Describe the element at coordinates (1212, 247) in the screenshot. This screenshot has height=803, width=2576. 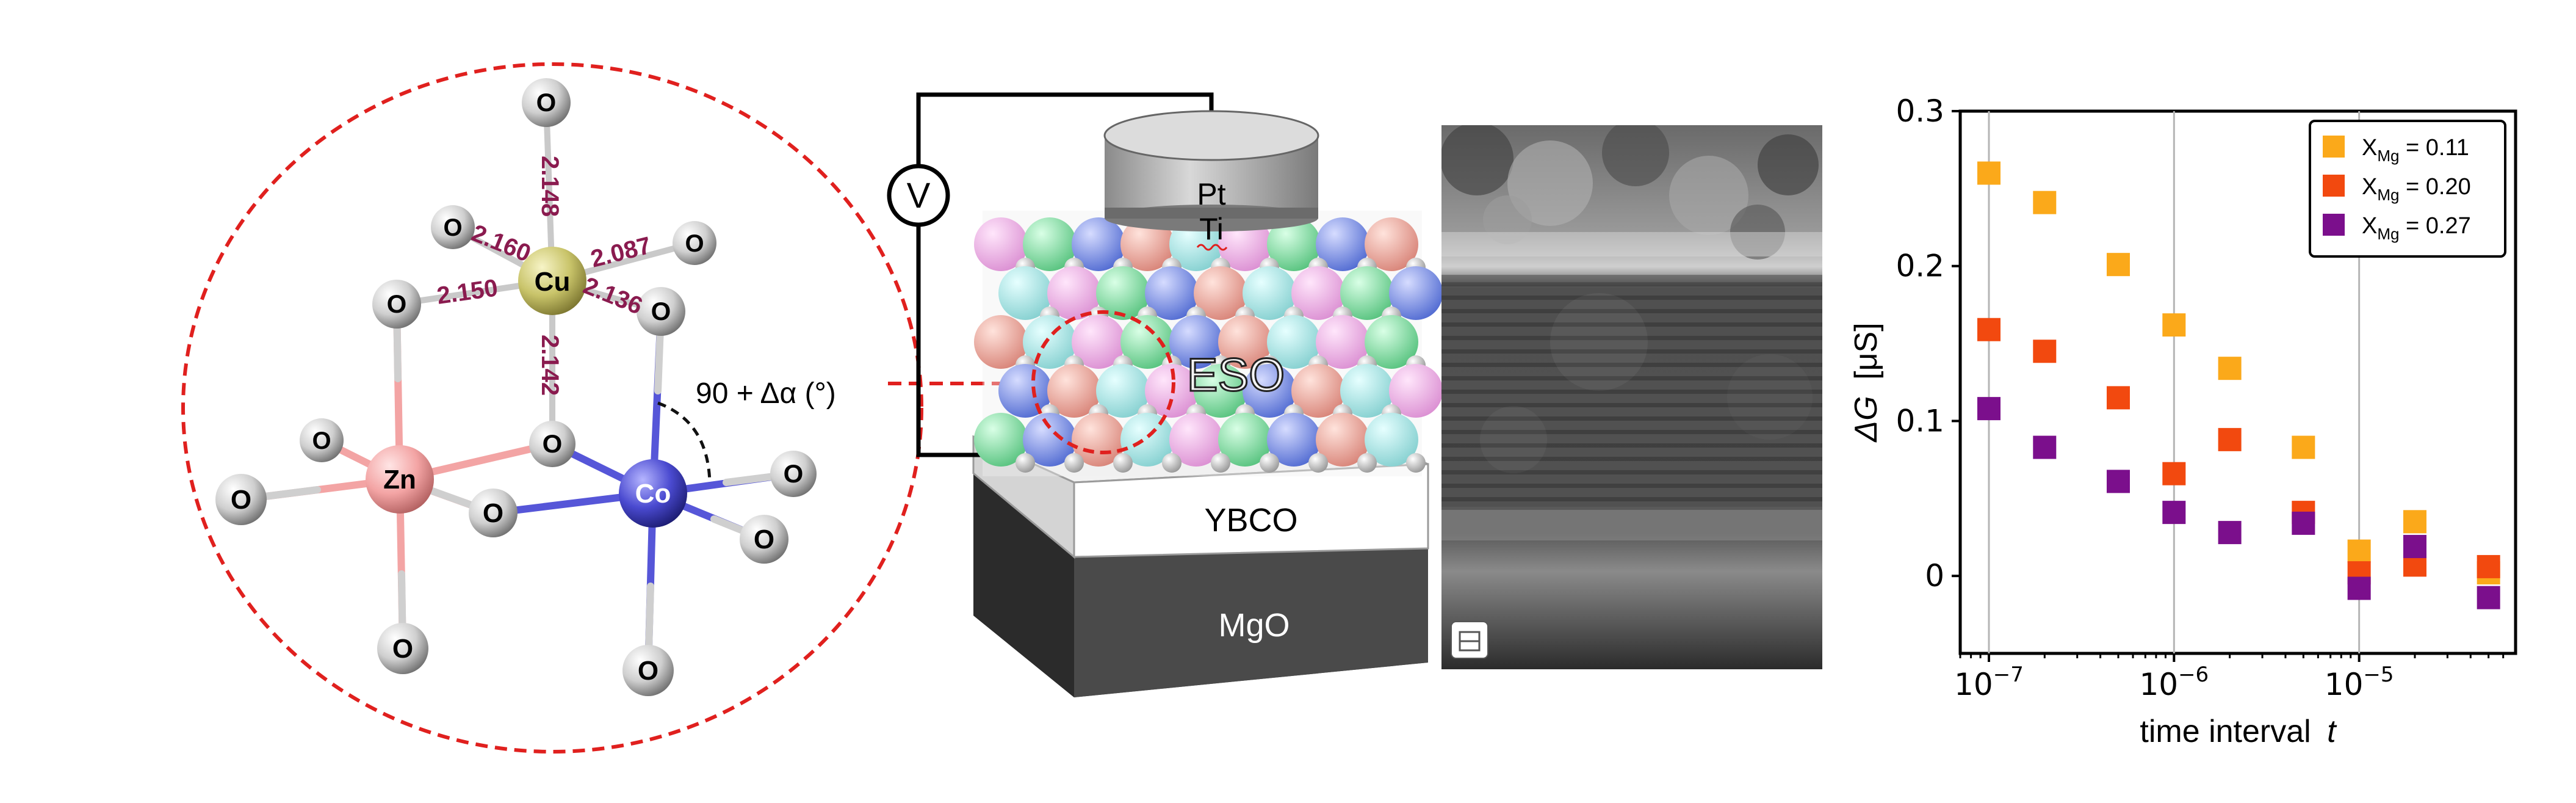
I see `ti-wave-icon` at that location.